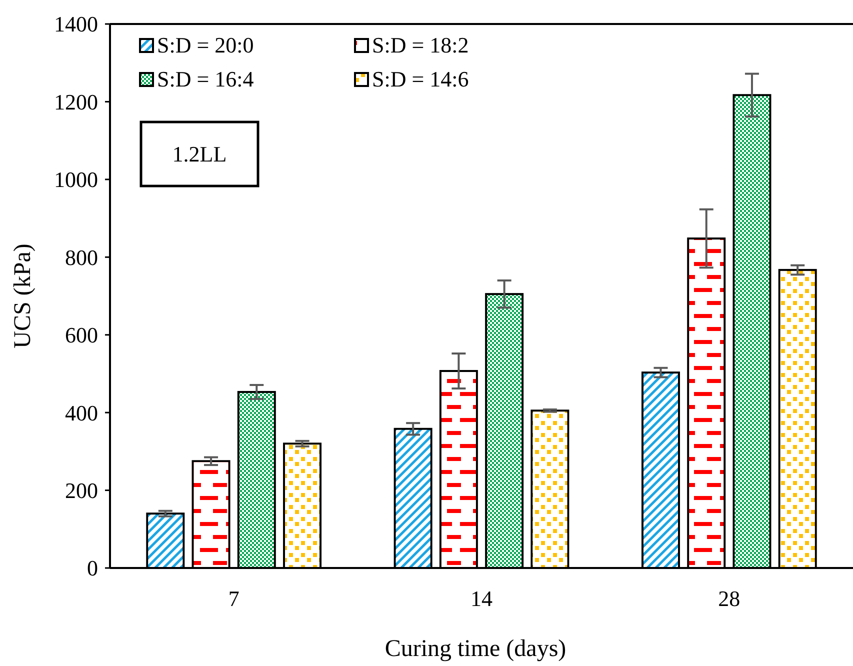  Describe the element at coordinates (420, 79) in the screenshot. I see `legend-label: S:D = 14:6` at that location.